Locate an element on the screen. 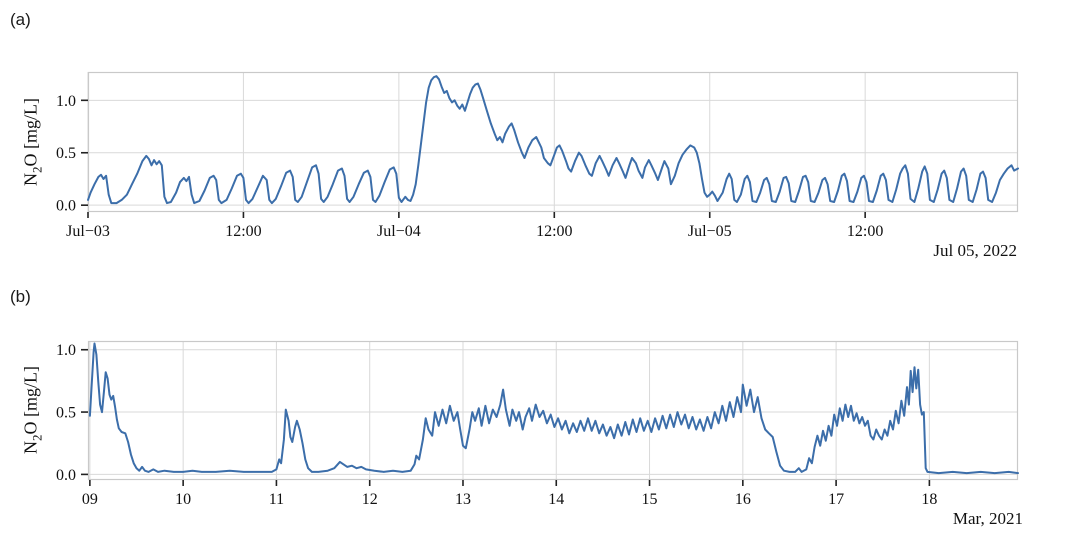 The image size is (1073, 545). panel-a-y-axis-label: N2O [mg/L] is located at coordinates (33, 142).